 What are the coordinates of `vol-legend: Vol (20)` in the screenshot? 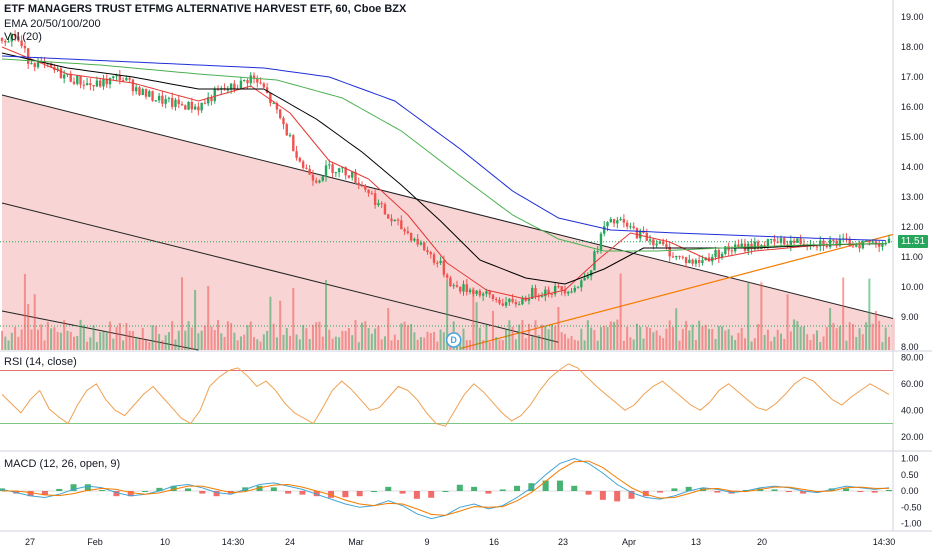 It's located at (23, 37).